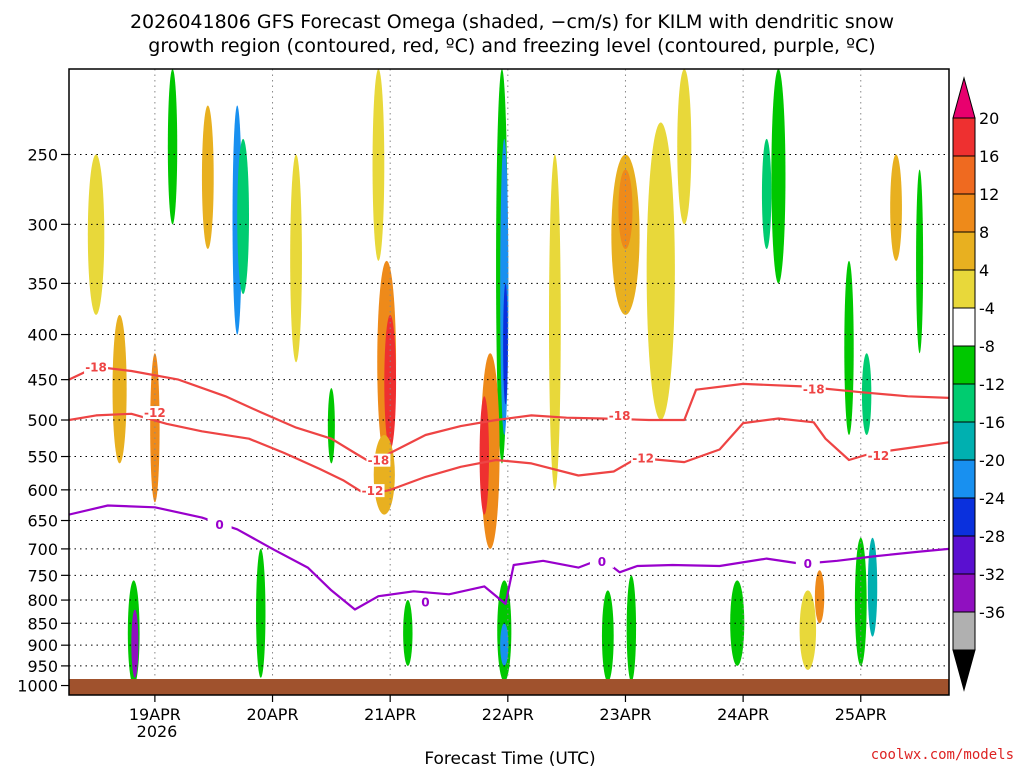 The image size is (1024, 768). Describe the element at coordinates (509, 687) in the screenshot. I see `ground-surface` at that location.